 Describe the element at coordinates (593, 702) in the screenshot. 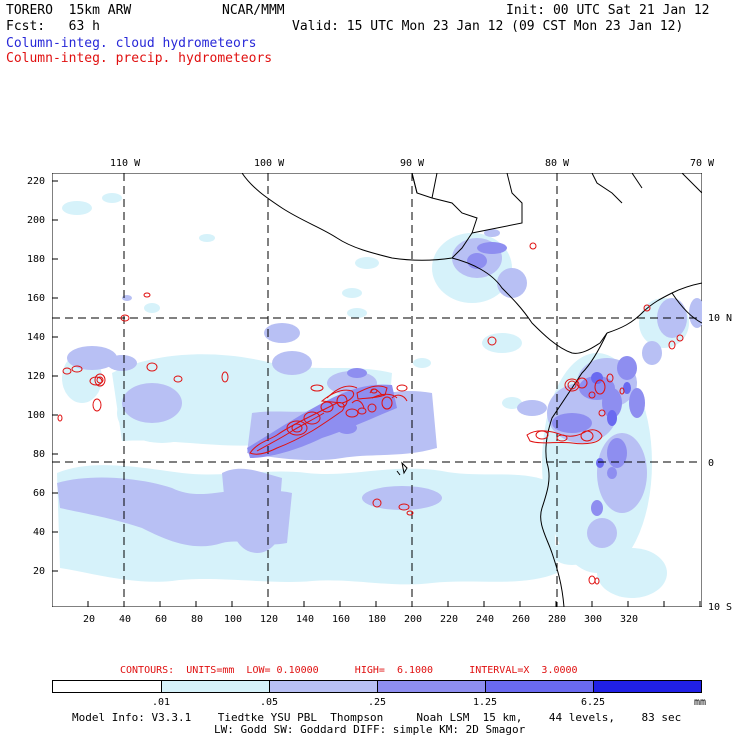

I see `color-bar-label-5: 6.25` at that location.